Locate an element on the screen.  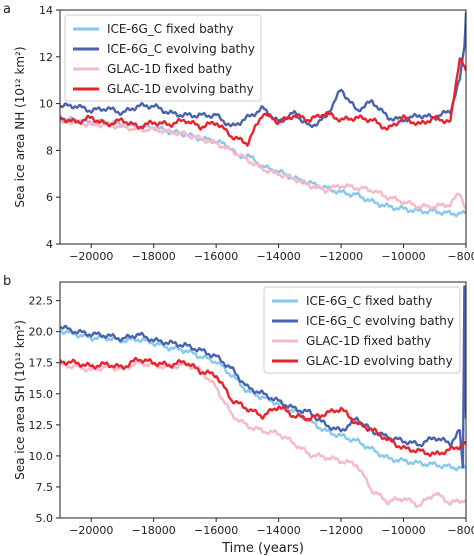
y-tick-label: 14 is located at coordinates (46, 10).